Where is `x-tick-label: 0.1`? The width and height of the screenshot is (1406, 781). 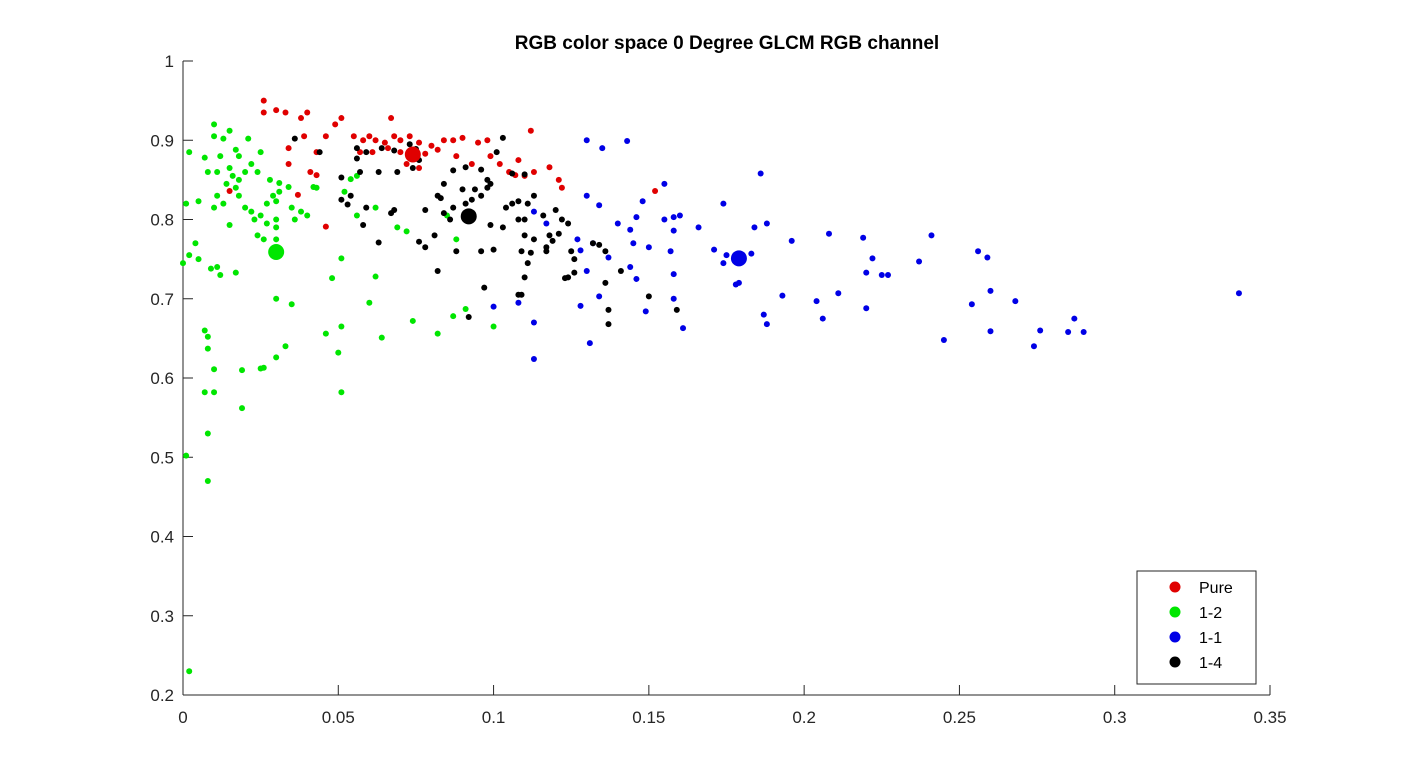 x-tick-label: 0.1 is located at coordinates (494, 717).